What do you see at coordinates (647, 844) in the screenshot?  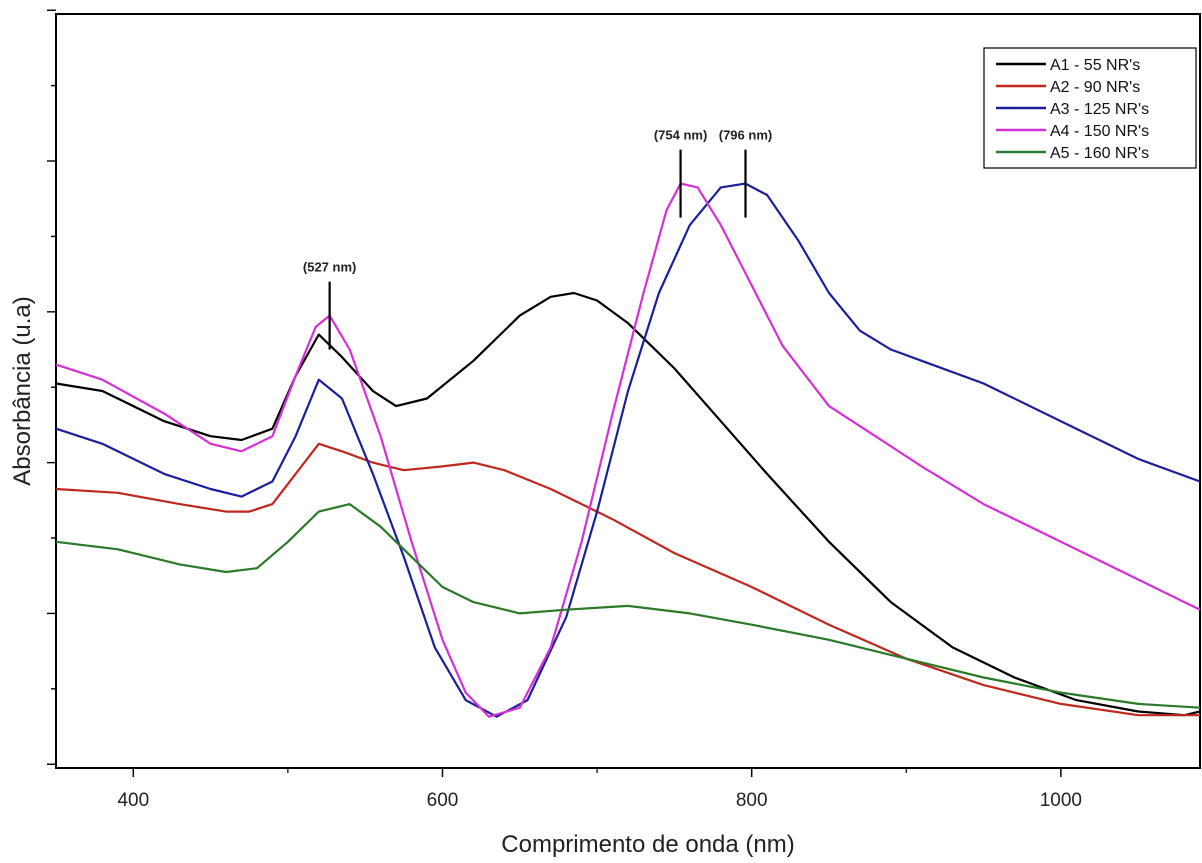 I see `x-axis-label: Comprimento de onda (nm)` at bounding box center [647, 844].